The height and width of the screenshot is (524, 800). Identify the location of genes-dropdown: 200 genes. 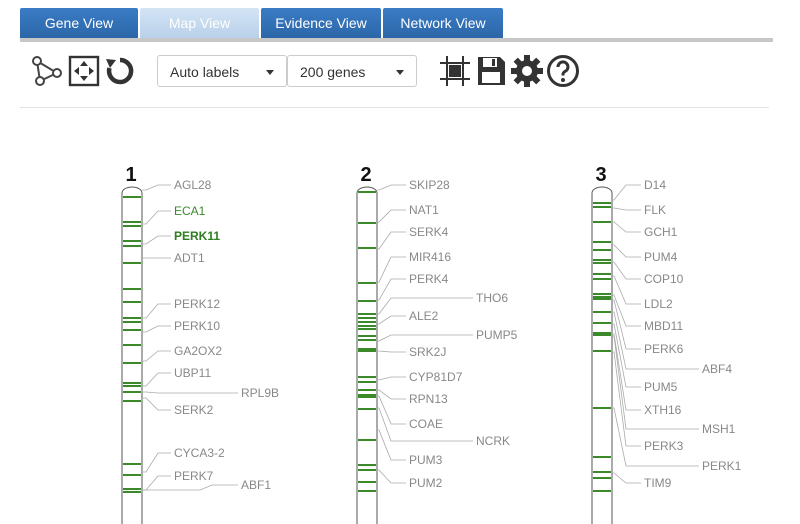
(352, 71).